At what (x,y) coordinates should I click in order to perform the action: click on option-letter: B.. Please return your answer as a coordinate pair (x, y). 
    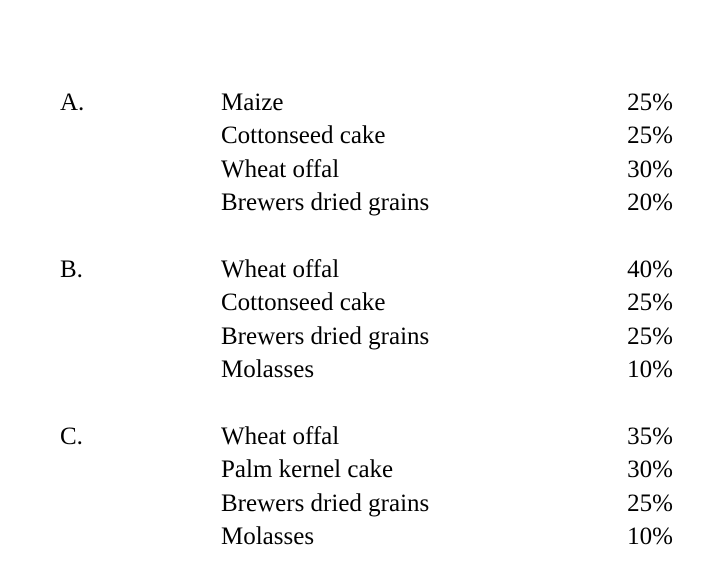
    Looking at the image, I should click on (71, 269).